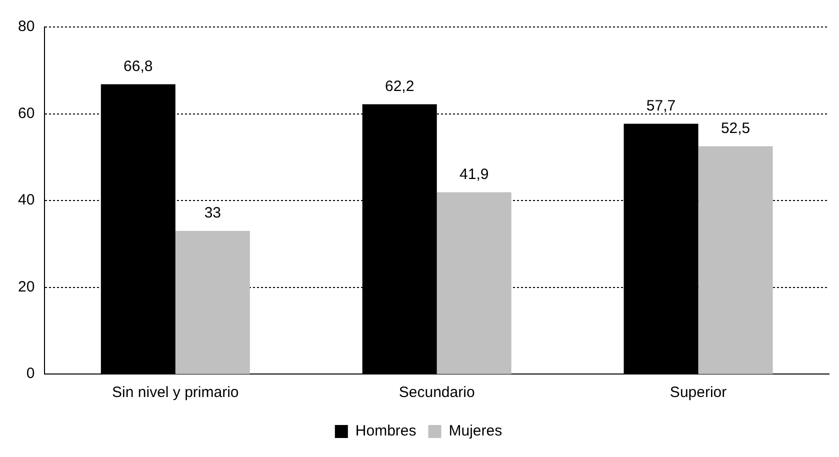 The image size is (839, 457). What do you see at coordinates (26, 113) in the screenshot?
I see `y-tick-label: 60` at bounding box center [26, 113].